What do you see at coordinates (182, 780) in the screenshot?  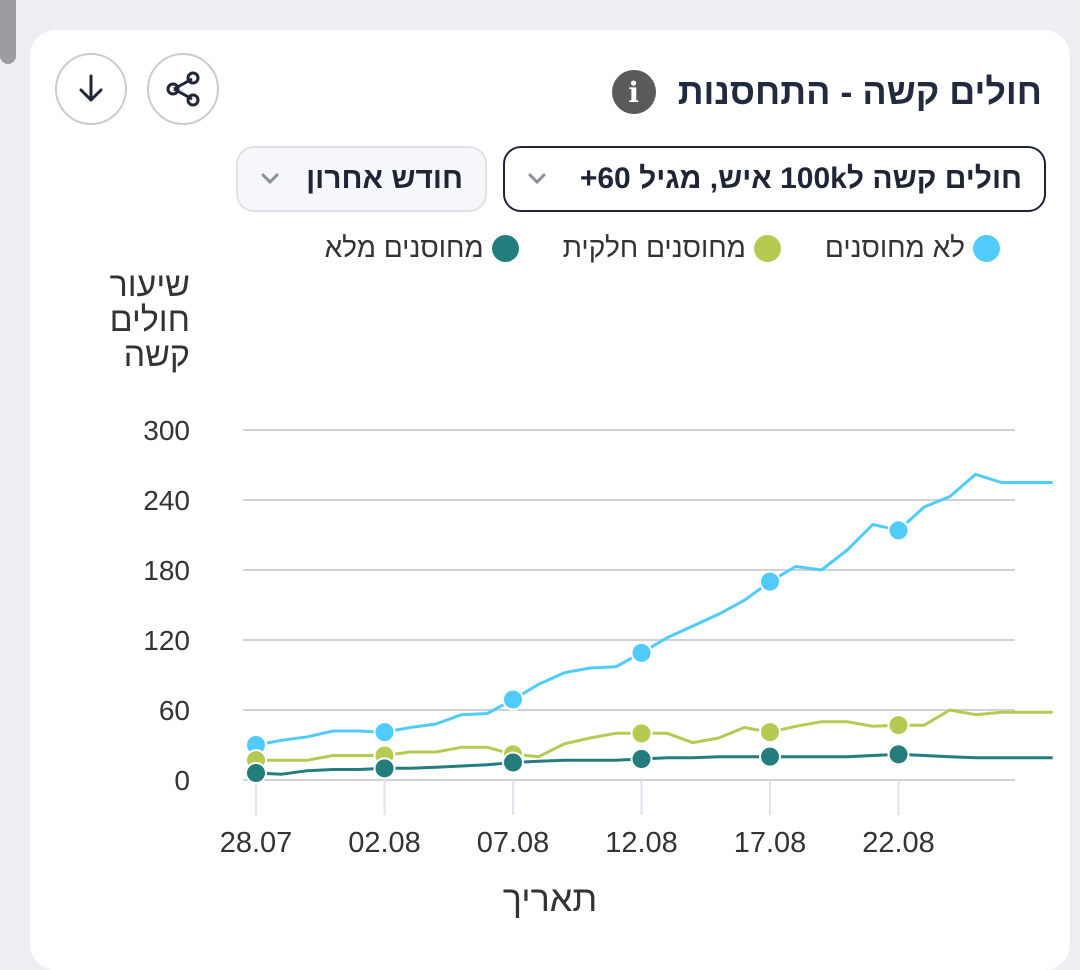 I see `y-tick-label: 0` at bounding box center [182, 780].